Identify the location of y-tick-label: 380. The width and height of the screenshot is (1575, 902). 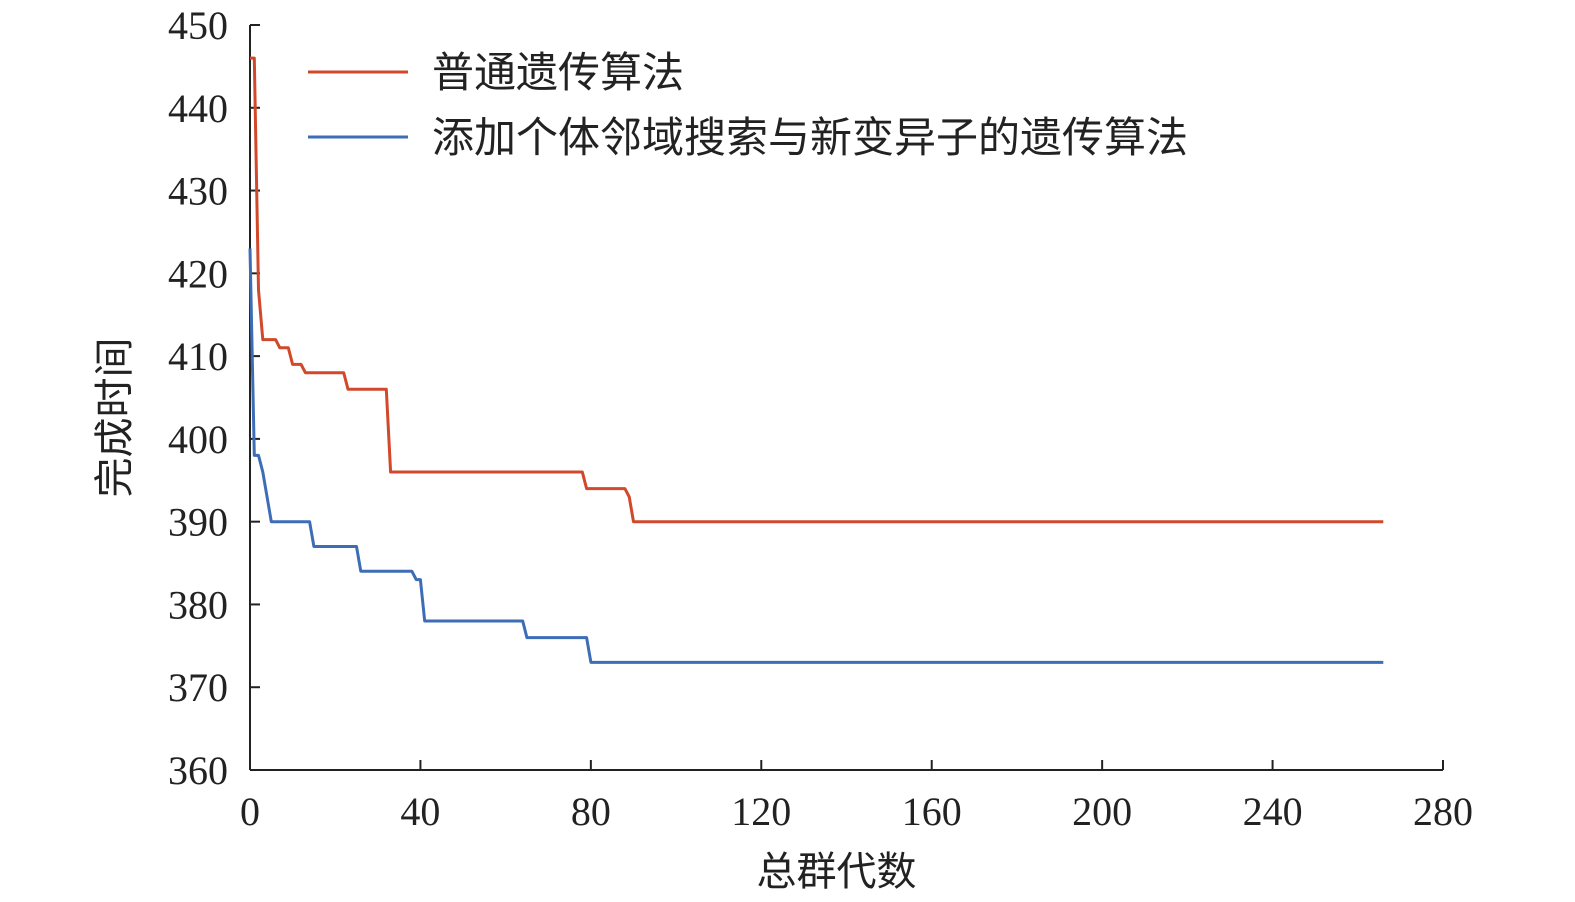
(198, 604).